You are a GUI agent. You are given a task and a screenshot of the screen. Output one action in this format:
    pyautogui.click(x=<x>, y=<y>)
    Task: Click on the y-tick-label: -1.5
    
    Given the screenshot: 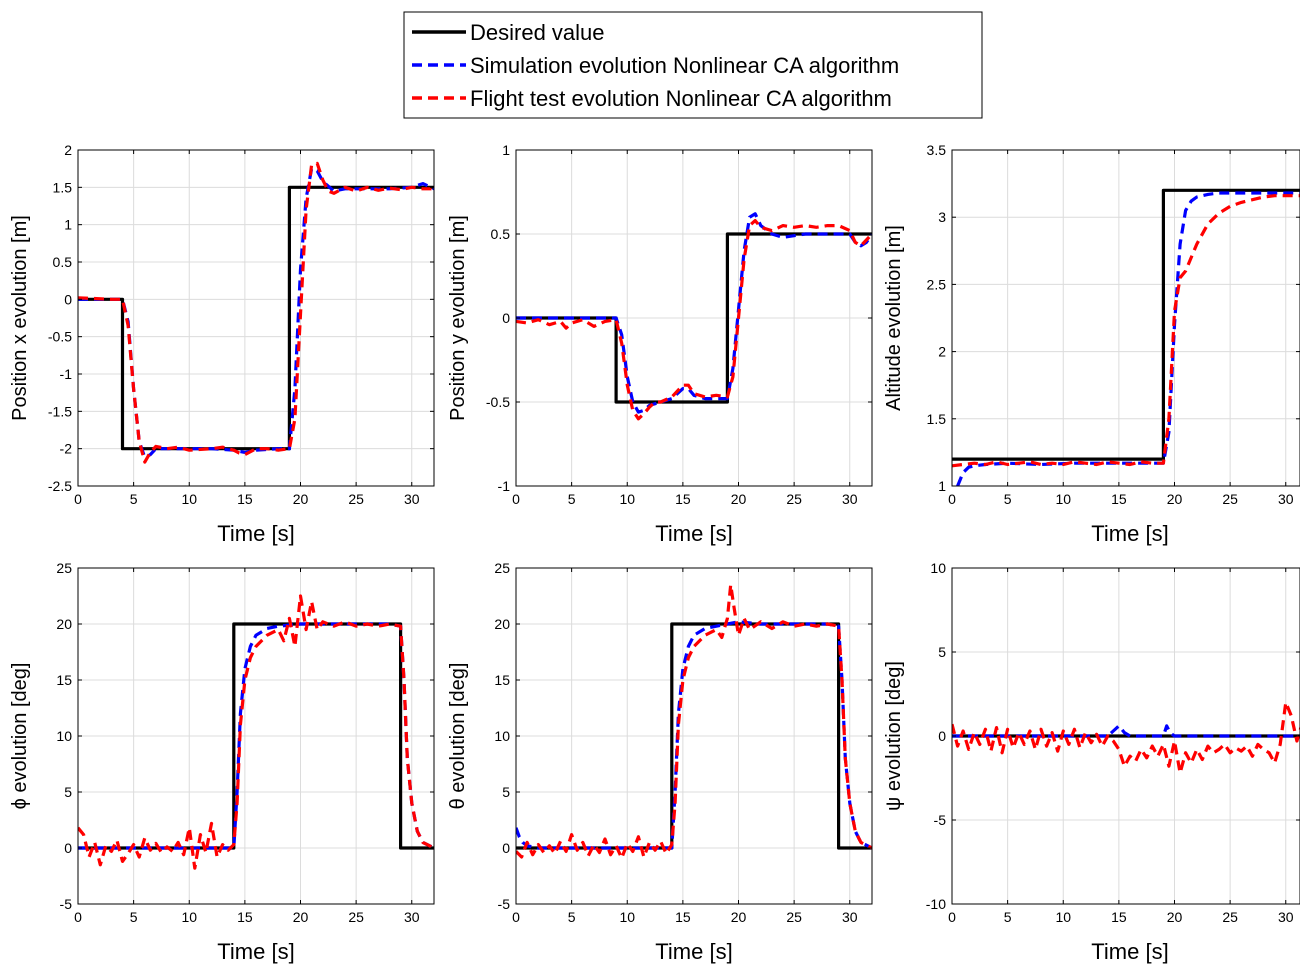 What is the action you would take?
    pyautogui.click(x=60, y=411)
    